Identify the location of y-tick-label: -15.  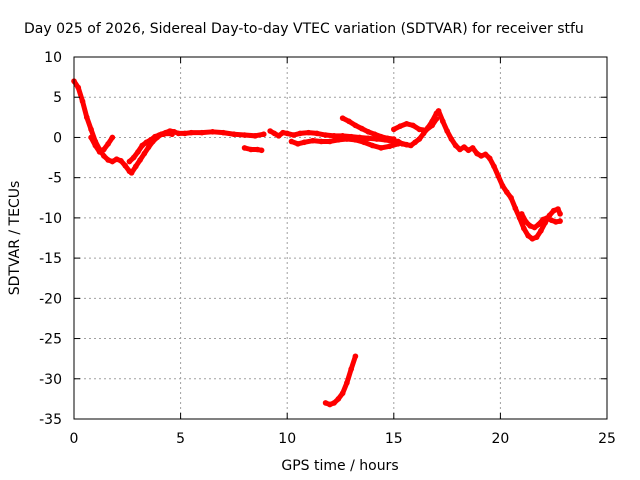
(50, 259).